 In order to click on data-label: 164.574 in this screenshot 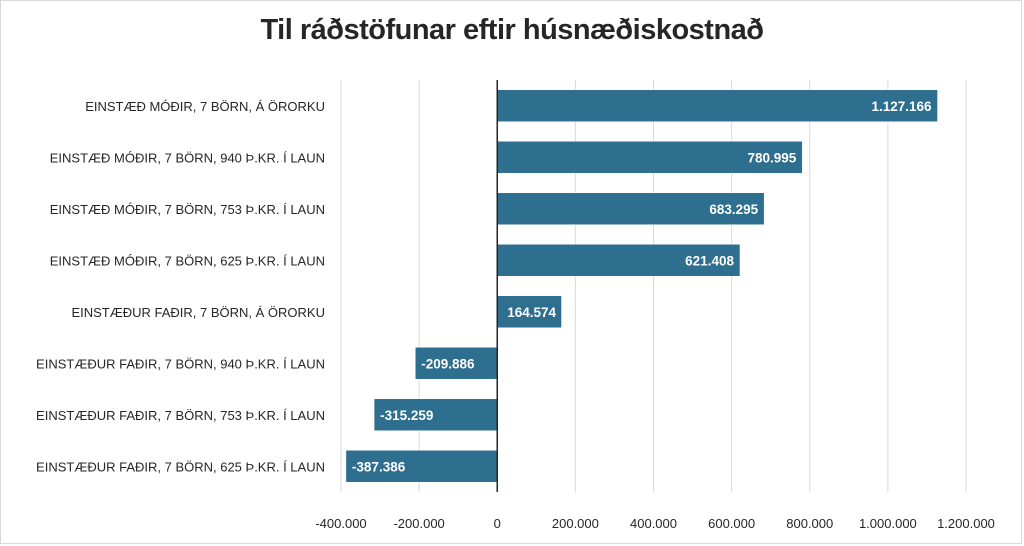, I will do `click(531, 312)`.